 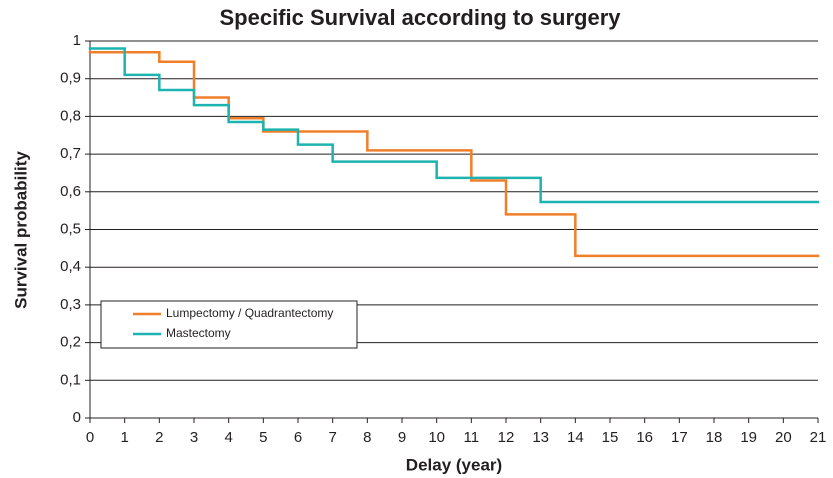 I want to click on x-tick-label: 18, so click(x=714, y=437).